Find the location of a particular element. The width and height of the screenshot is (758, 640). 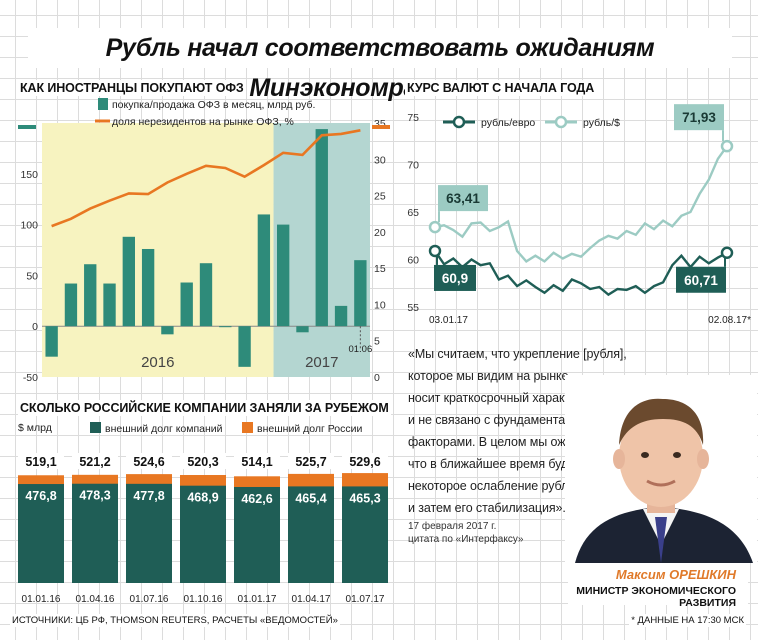

left-tick-label: 100 is located at coordinates (29, 226).